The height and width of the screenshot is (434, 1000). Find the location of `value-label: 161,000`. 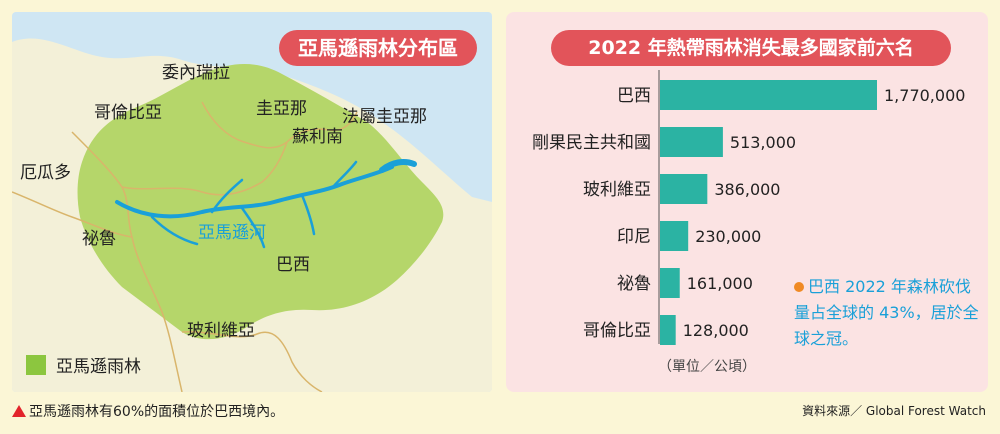

value-label: 161,000 is located at coordinates (720, 283).